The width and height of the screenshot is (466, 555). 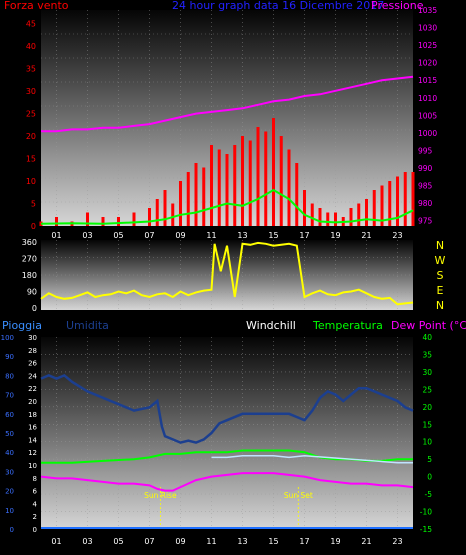 I want to click on x-tick-label: 05, so click(x=118, y=235).